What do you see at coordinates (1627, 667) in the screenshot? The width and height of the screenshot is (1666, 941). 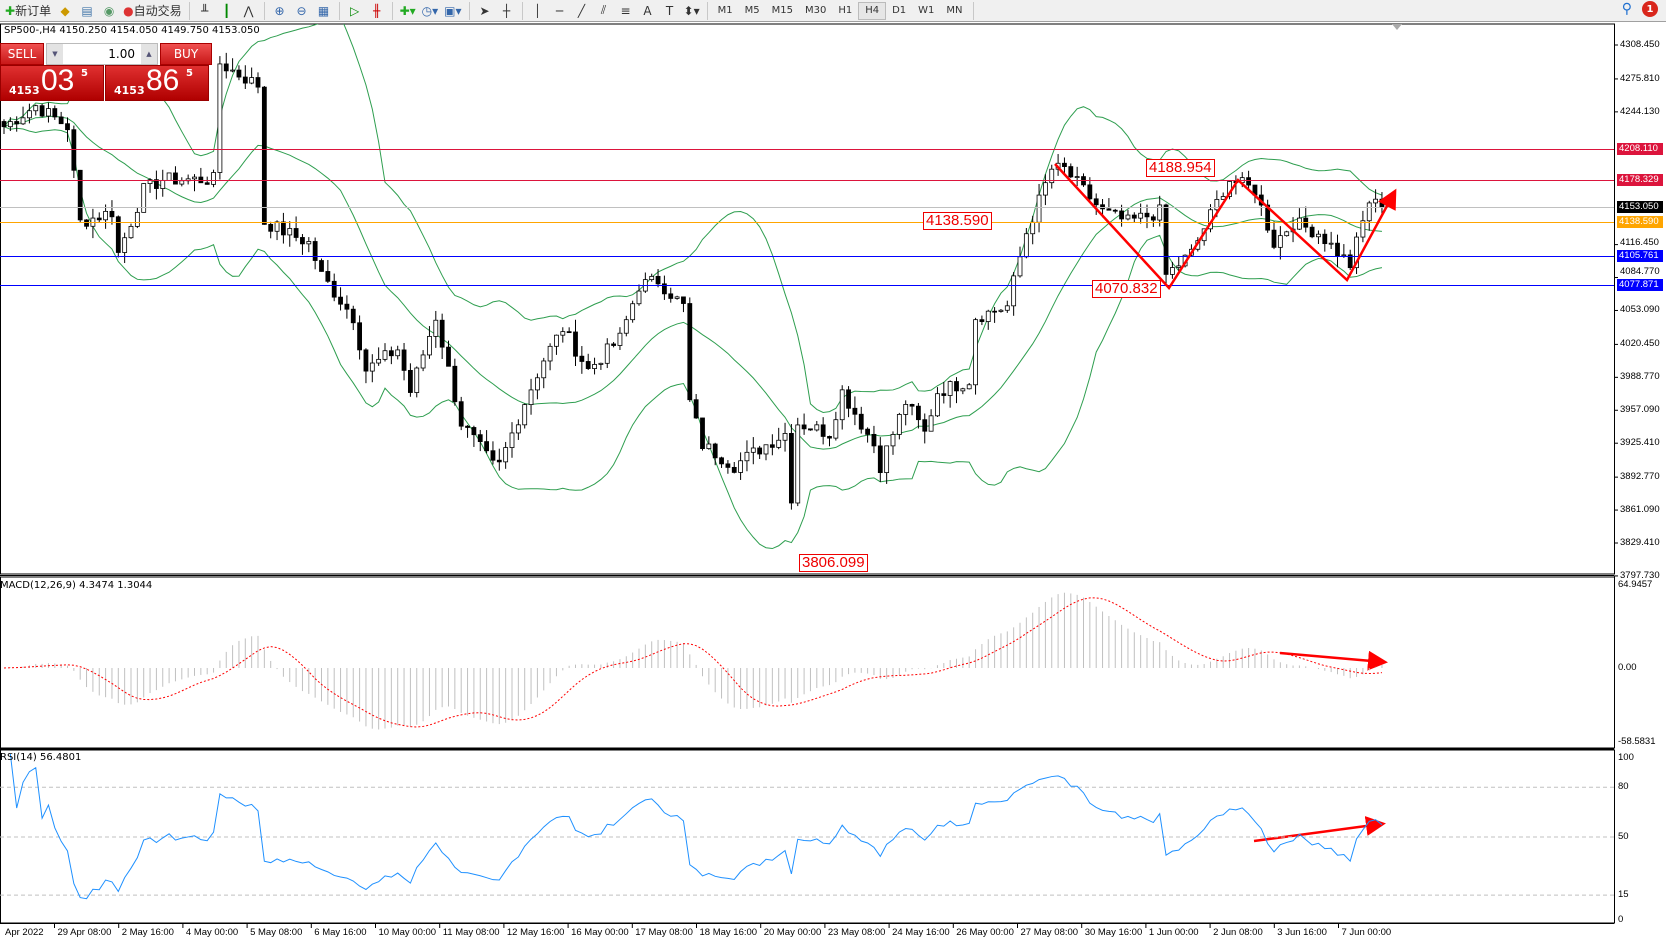 I see `macd-tick-label: 0.00` at bounding box center [1627, 667].